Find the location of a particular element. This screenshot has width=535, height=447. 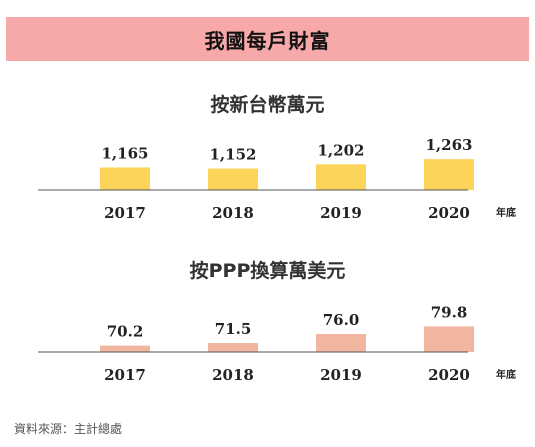

bar-value-label: 76.0 is located at coordinates (341, 320).